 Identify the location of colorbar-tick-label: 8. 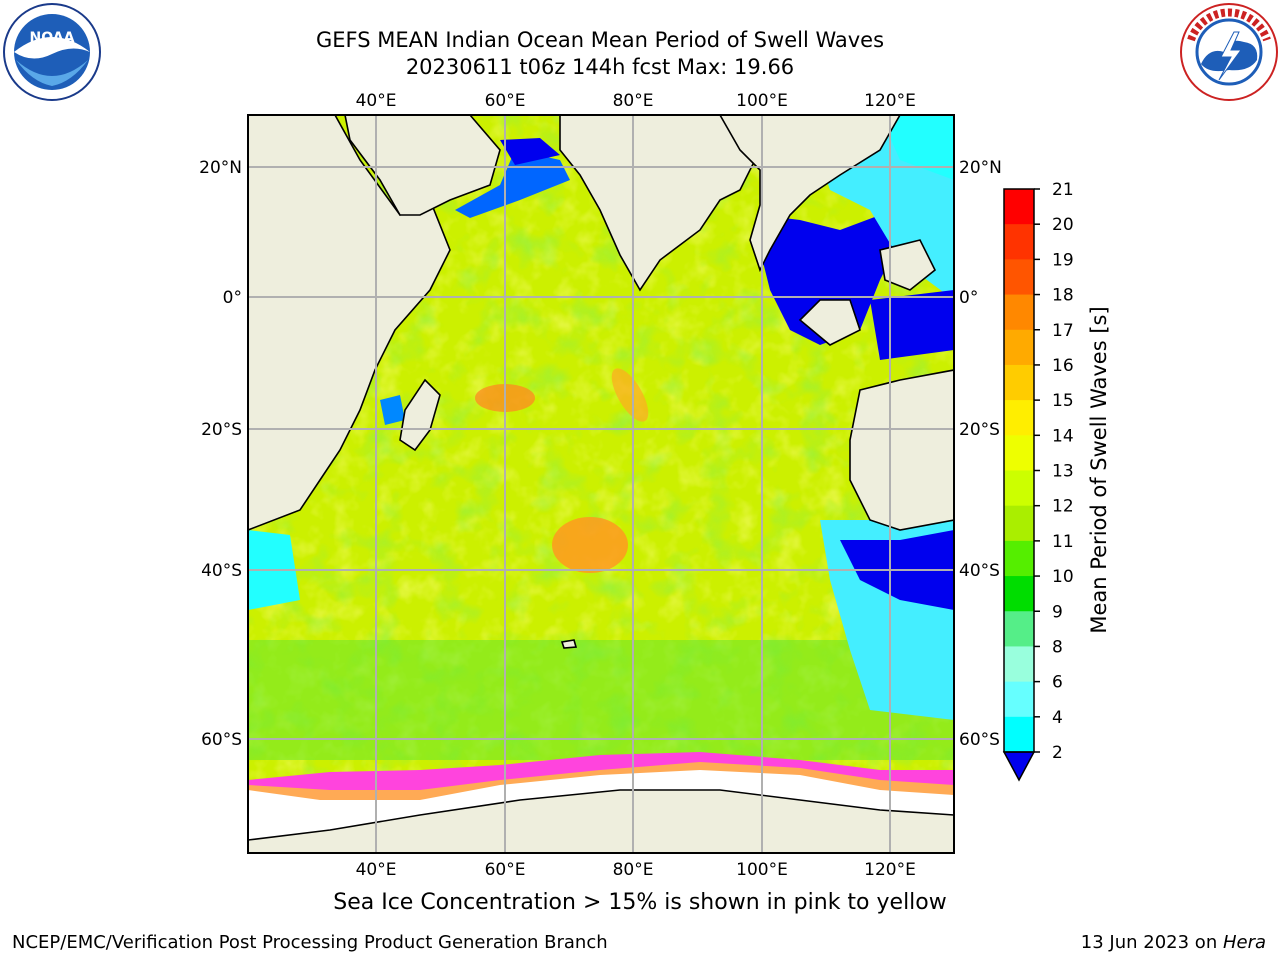
(1057, 647).